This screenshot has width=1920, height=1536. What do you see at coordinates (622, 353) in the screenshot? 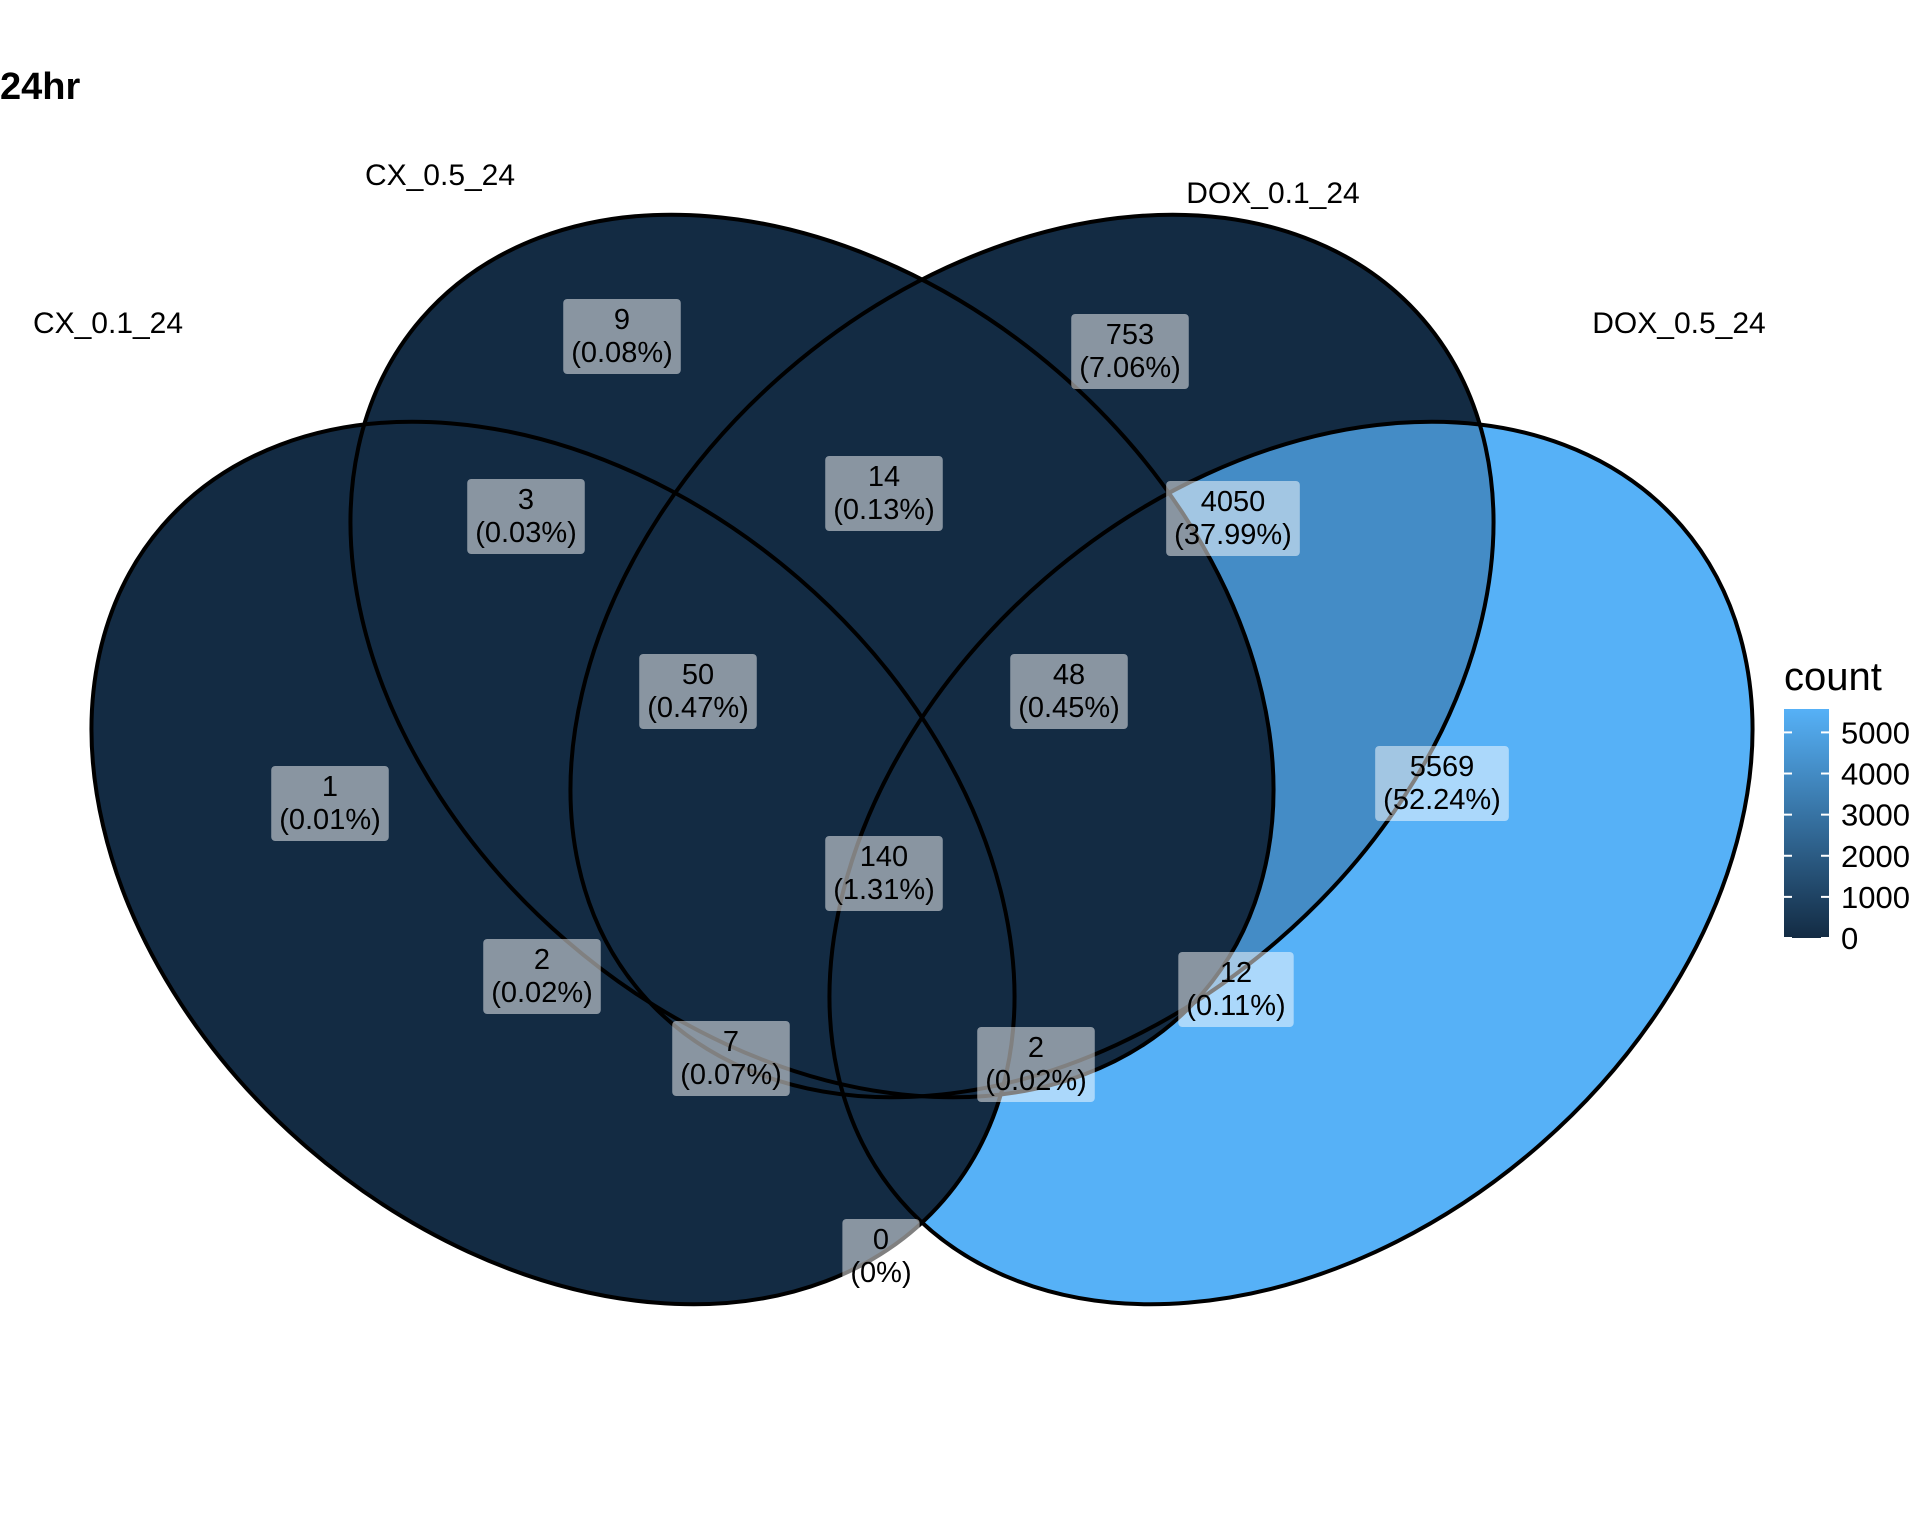
I see `region-percent: (0.08%)` at bounding box center [622, 353].